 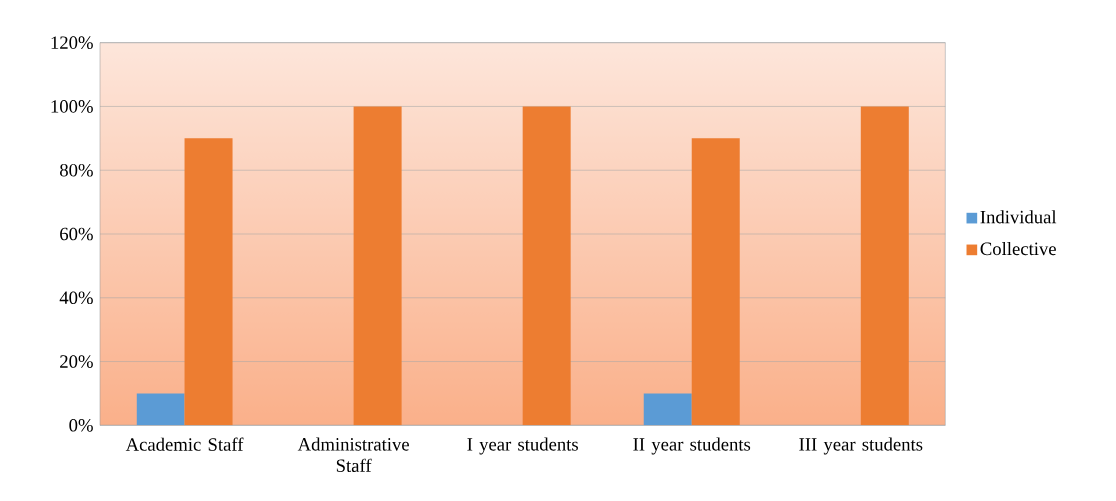 I want to click on x-tick-label: I year students, so click(x=522, y=446).